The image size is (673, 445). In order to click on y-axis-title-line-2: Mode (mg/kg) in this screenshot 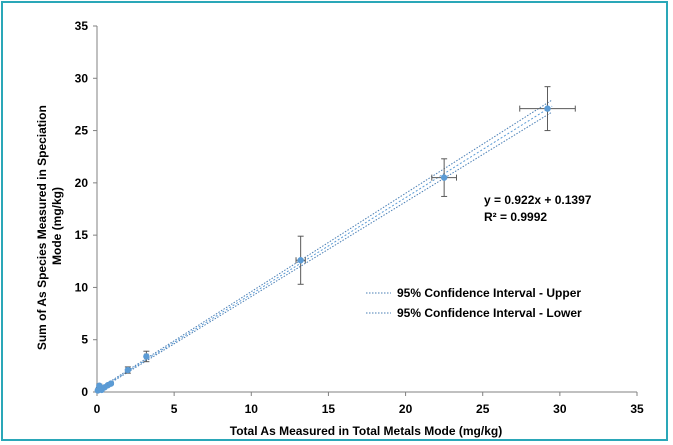, I will do `click(57, 226)`.